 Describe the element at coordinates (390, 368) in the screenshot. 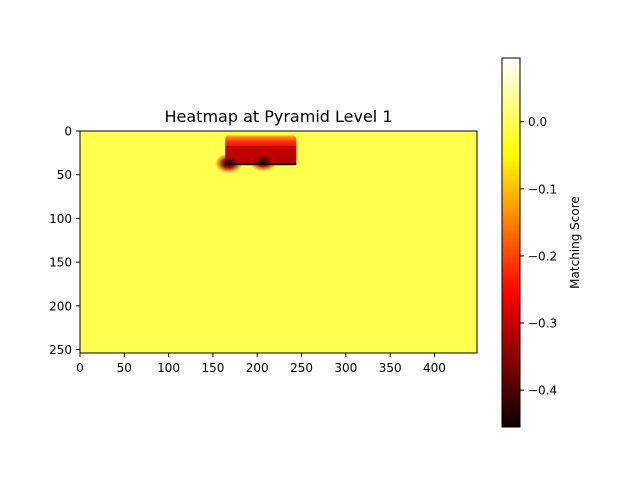

I see `x-tick-label: 350` at that location.